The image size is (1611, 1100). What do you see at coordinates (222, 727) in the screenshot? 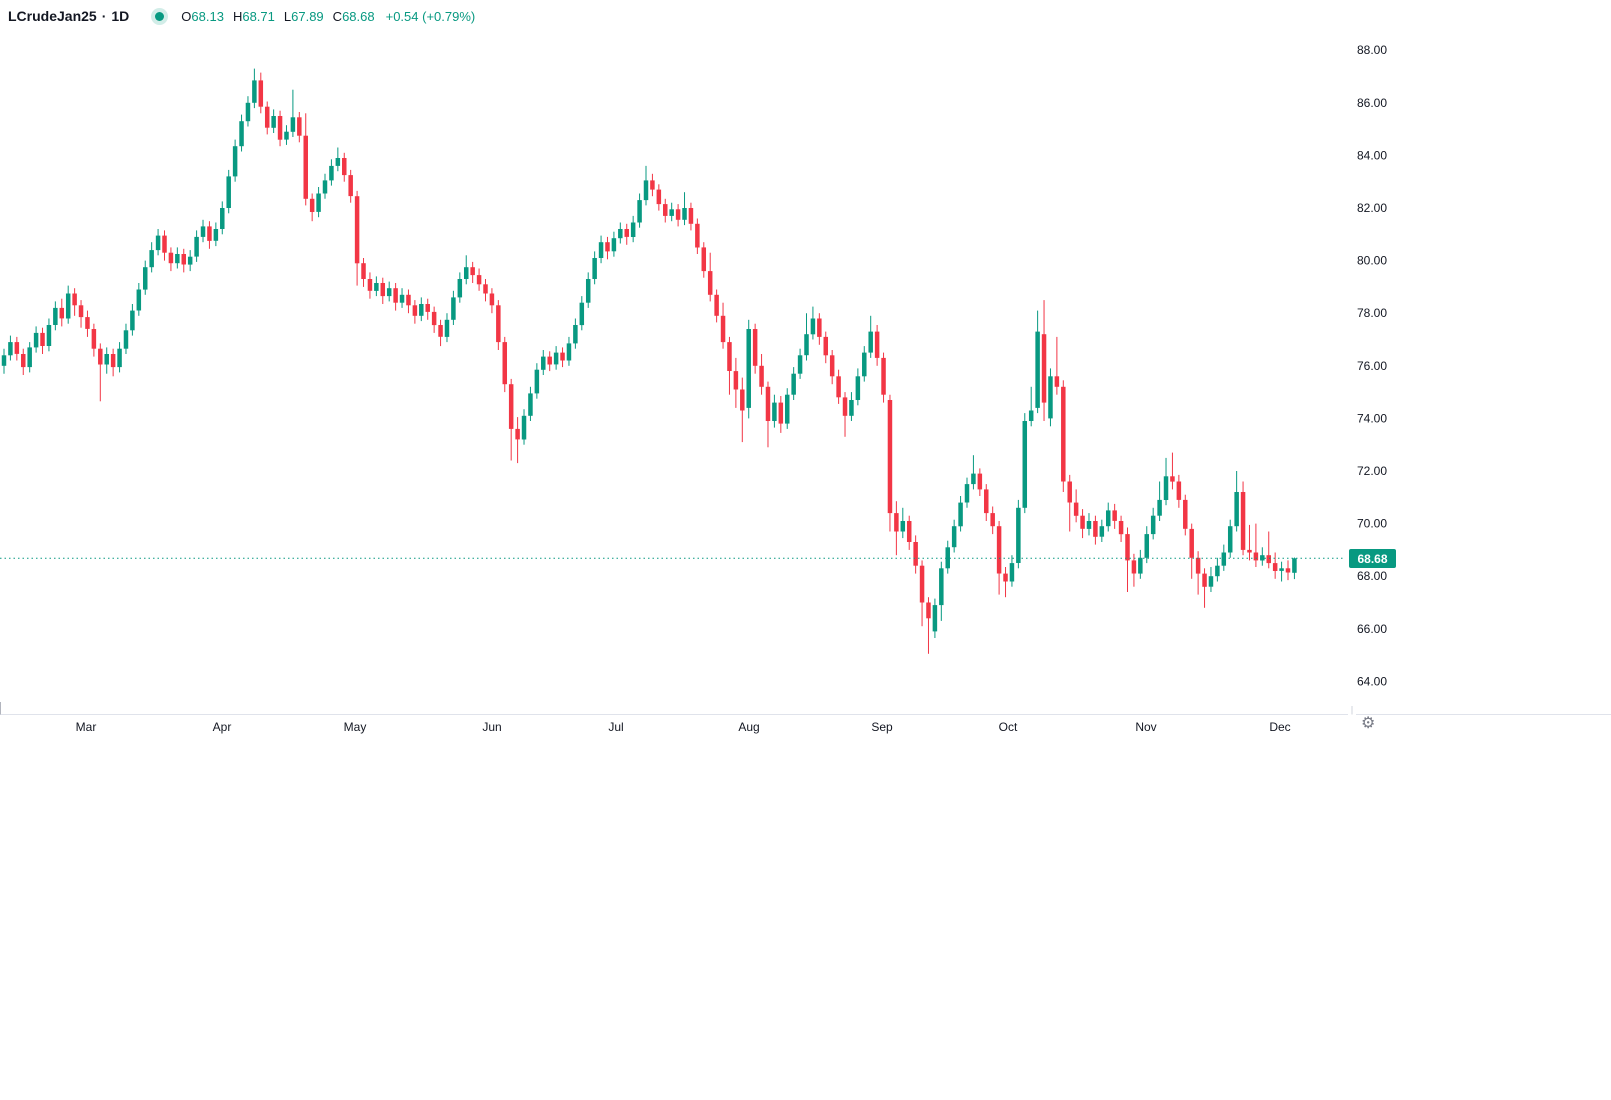
I see `svg-text: Apr` at bounding box center [222, 727].